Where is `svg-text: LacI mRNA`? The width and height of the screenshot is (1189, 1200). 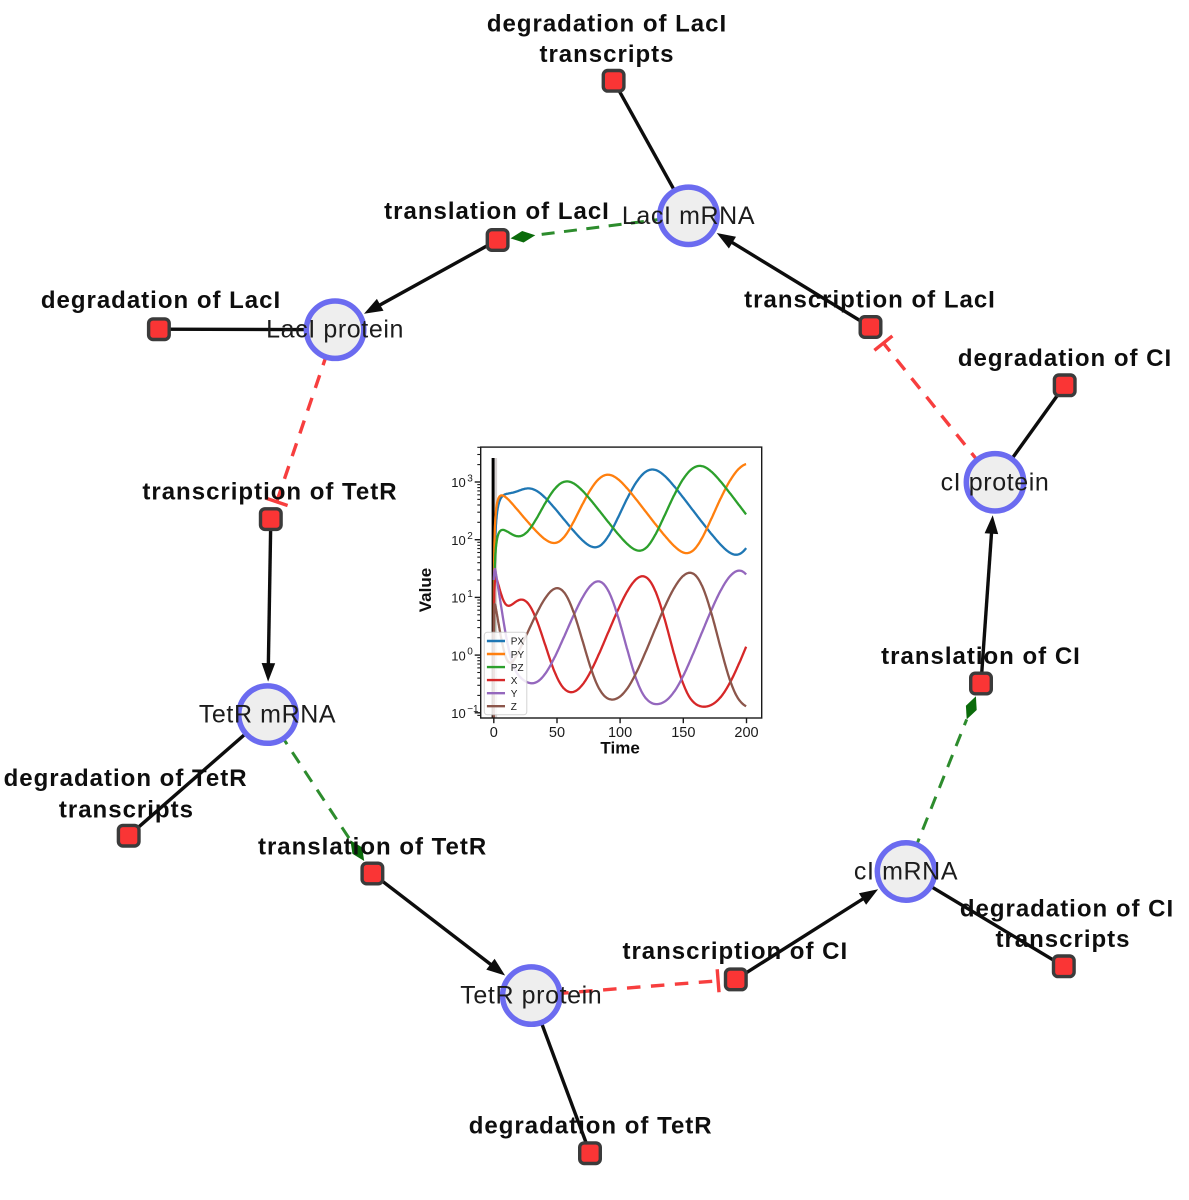 svg-text: LacI mRNA is located at coordinates (688, 216).